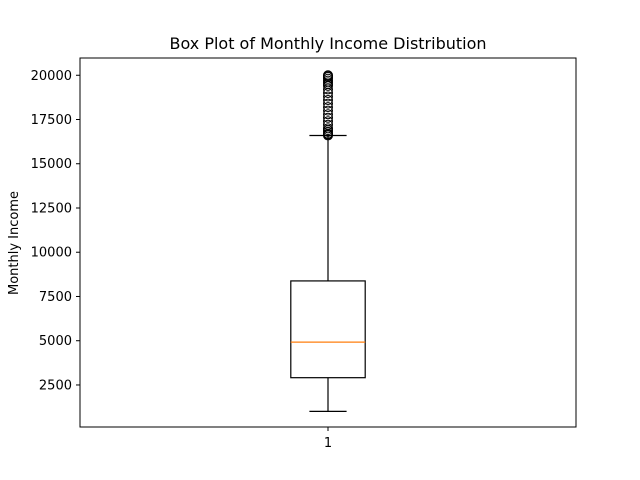 The image size is (640, 480). Describe the element at coordinates (51, 164) in the screenshot. I see `y-tick-label: 15000` at that location.